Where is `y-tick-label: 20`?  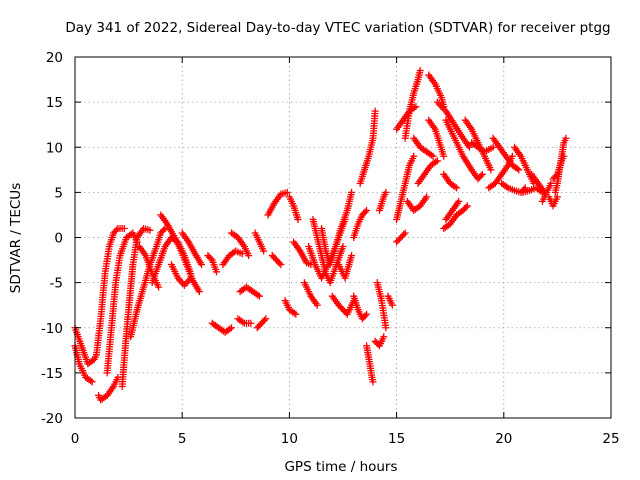 y-tick-label: 20 is located at coordinates (54, 58).